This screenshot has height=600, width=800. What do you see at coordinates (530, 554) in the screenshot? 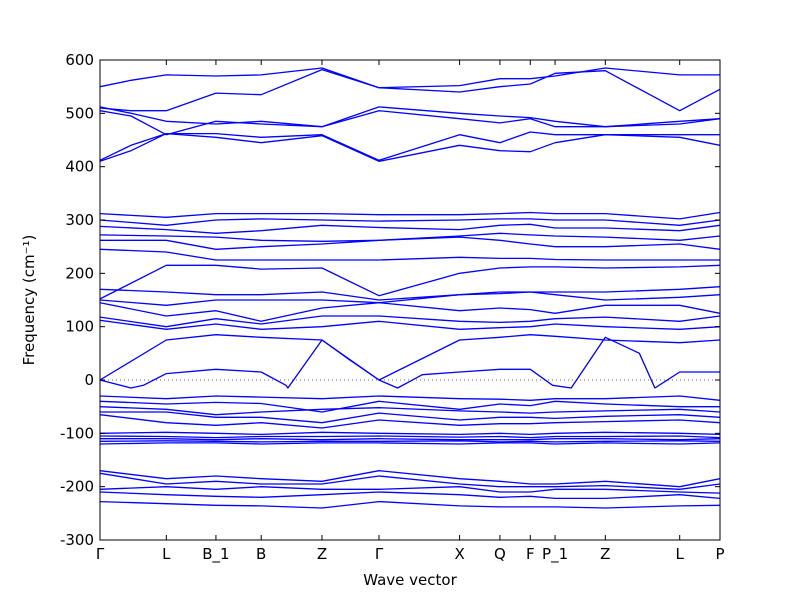
I see `x-tick-label: F` at bounding box center [530, 554].